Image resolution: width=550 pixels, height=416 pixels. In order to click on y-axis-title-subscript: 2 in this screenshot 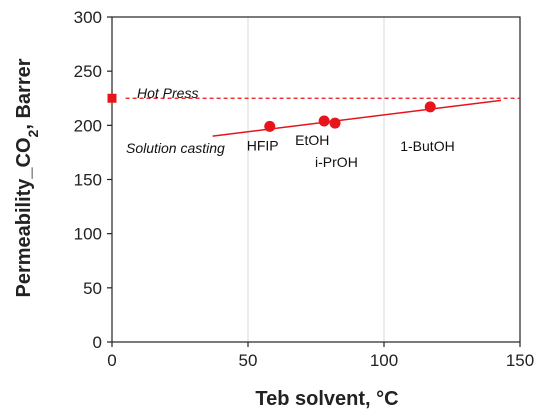, I will do `click(33, 133)`.